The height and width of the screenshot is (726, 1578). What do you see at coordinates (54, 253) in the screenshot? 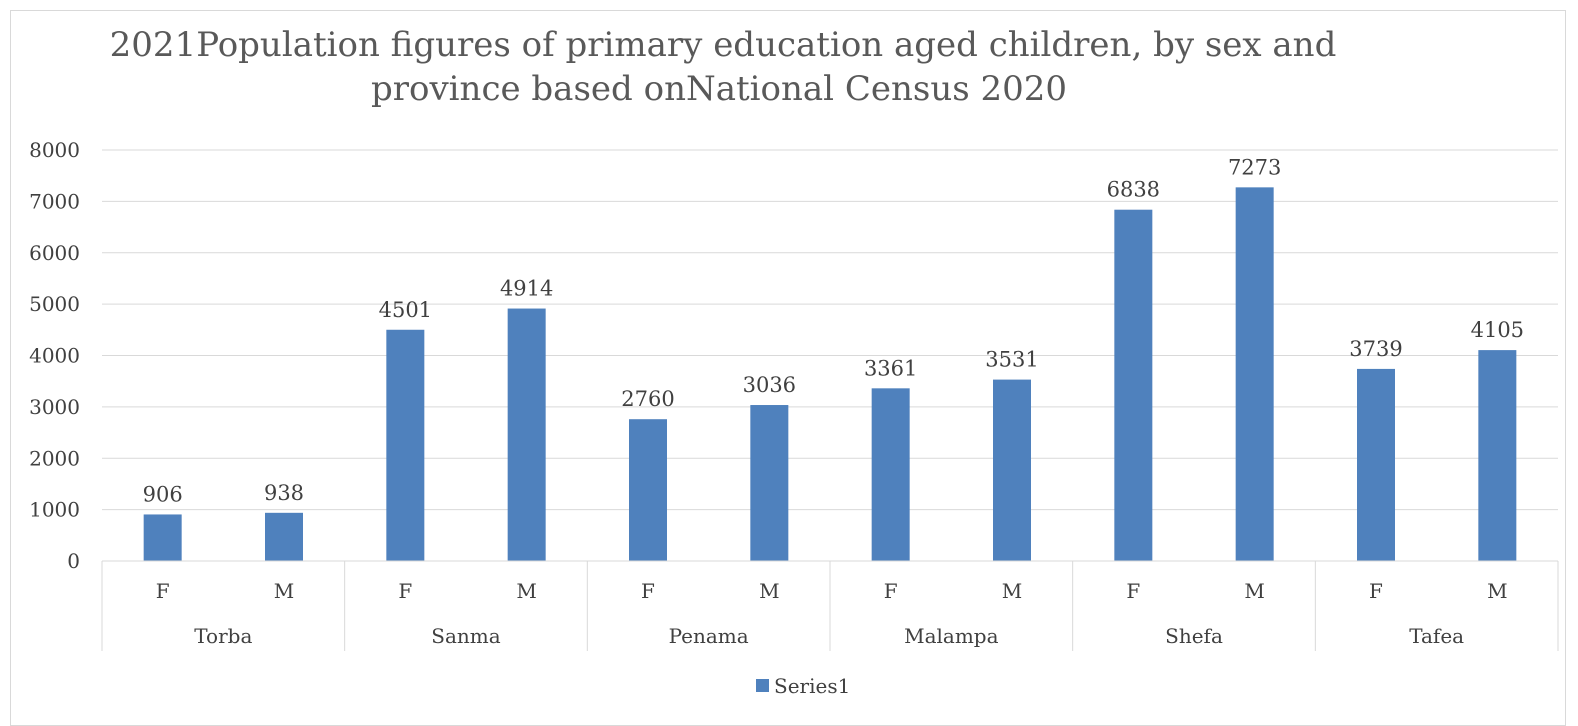
I see `y-tick-label: 6000` at bounding box center [54, 253].